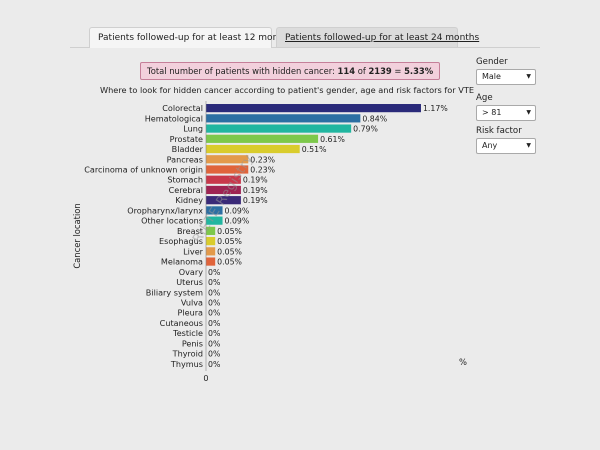  Describe the element at coordinates (77, 235) in the screenshot. I see `y-axis-title: Cancer location` at that location.